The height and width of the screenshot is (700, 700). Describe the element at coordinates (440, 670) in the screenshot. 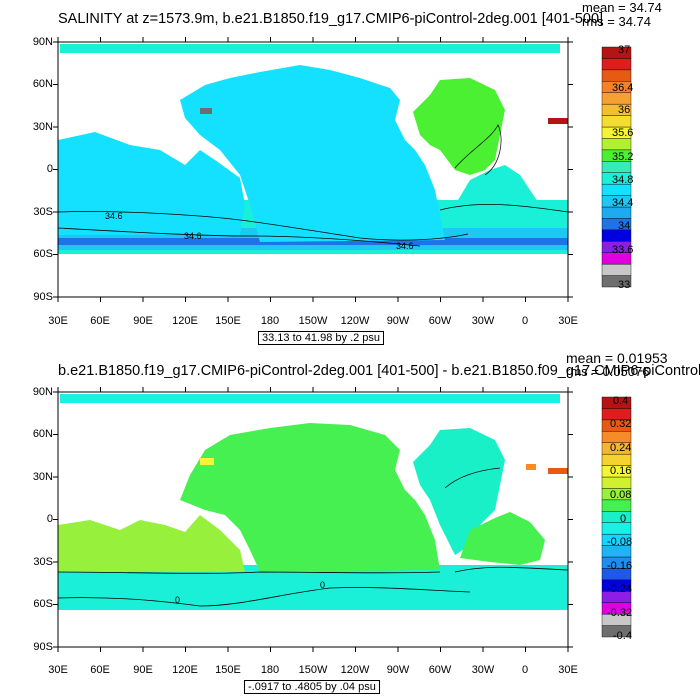

I see `bottom-lon-label: 60W` at that location.